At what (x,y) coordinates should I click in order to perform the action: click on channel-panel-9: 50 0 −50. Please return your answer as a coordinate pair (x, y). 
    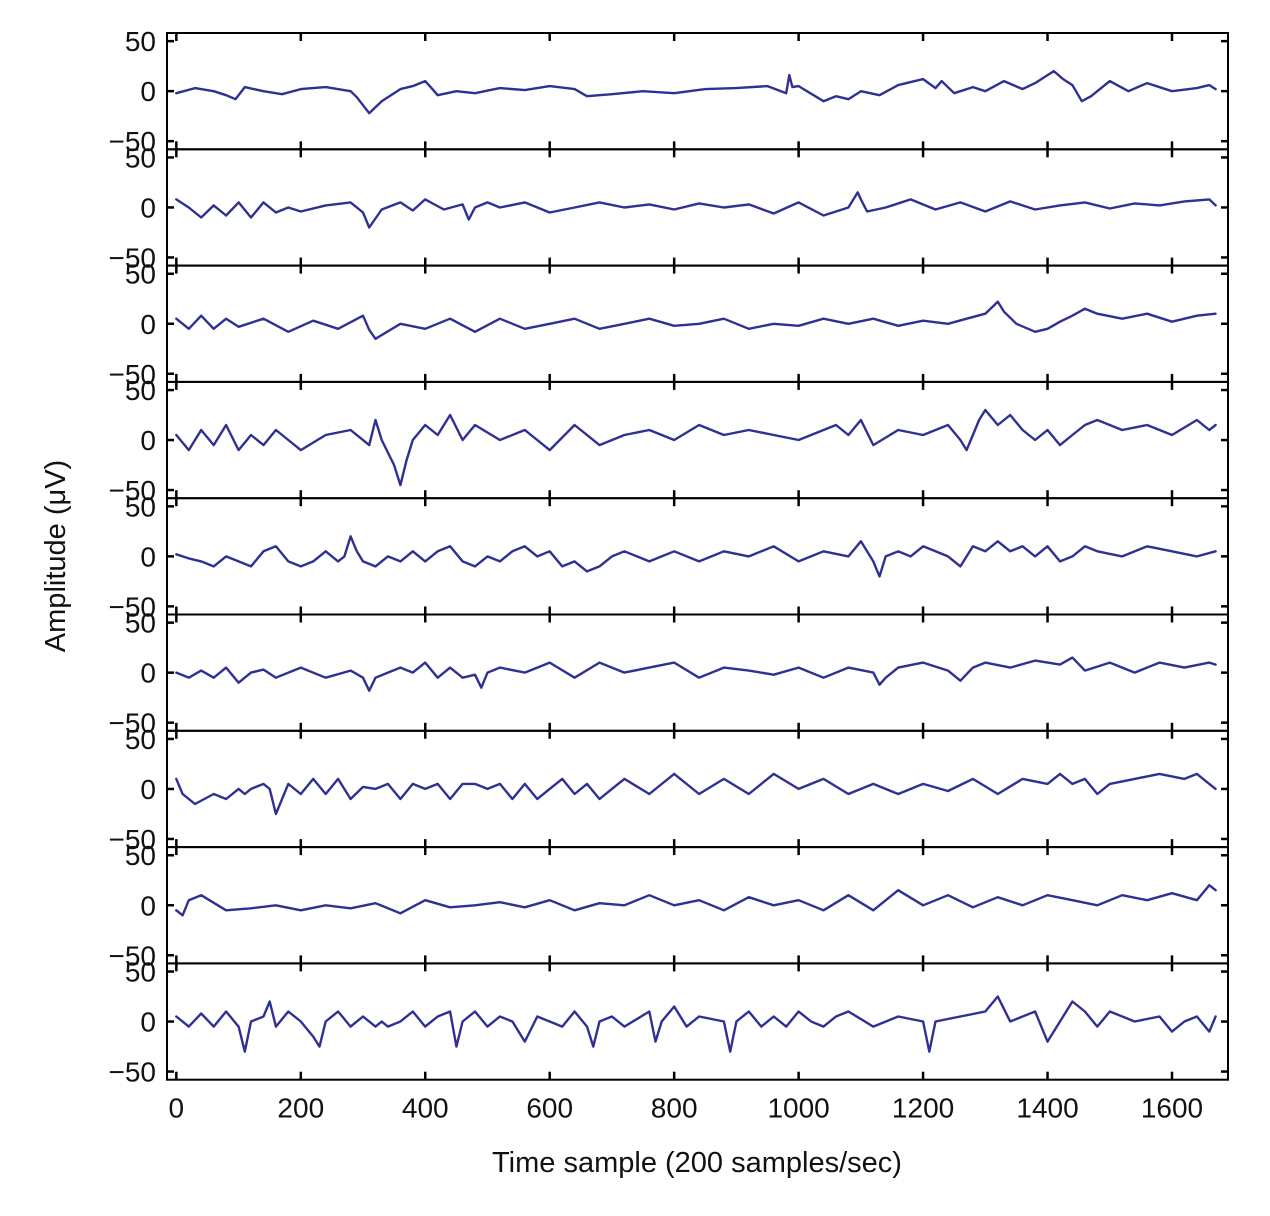
    Looking at the image, I should click on (669, 1022).